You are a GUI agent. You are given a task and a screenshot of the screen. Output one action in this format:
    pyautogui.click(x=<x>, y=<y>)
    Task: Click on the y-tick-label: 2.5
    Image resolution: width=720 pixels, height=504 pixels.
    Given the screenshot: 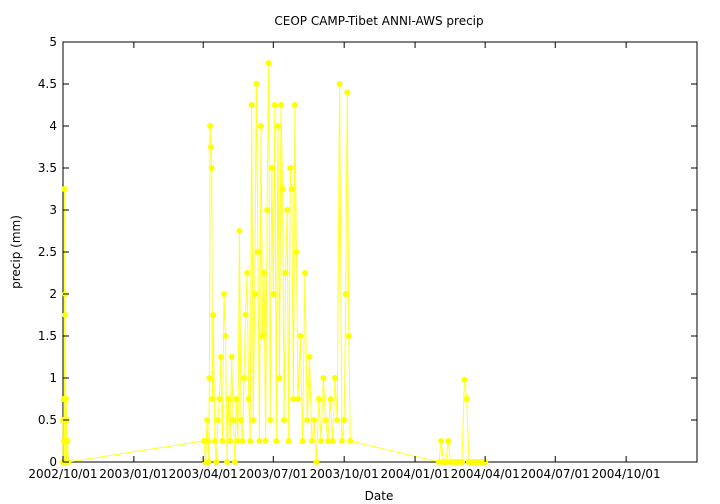 What is the action you would take?
    pyautogui.click(x=47, y=252)
    